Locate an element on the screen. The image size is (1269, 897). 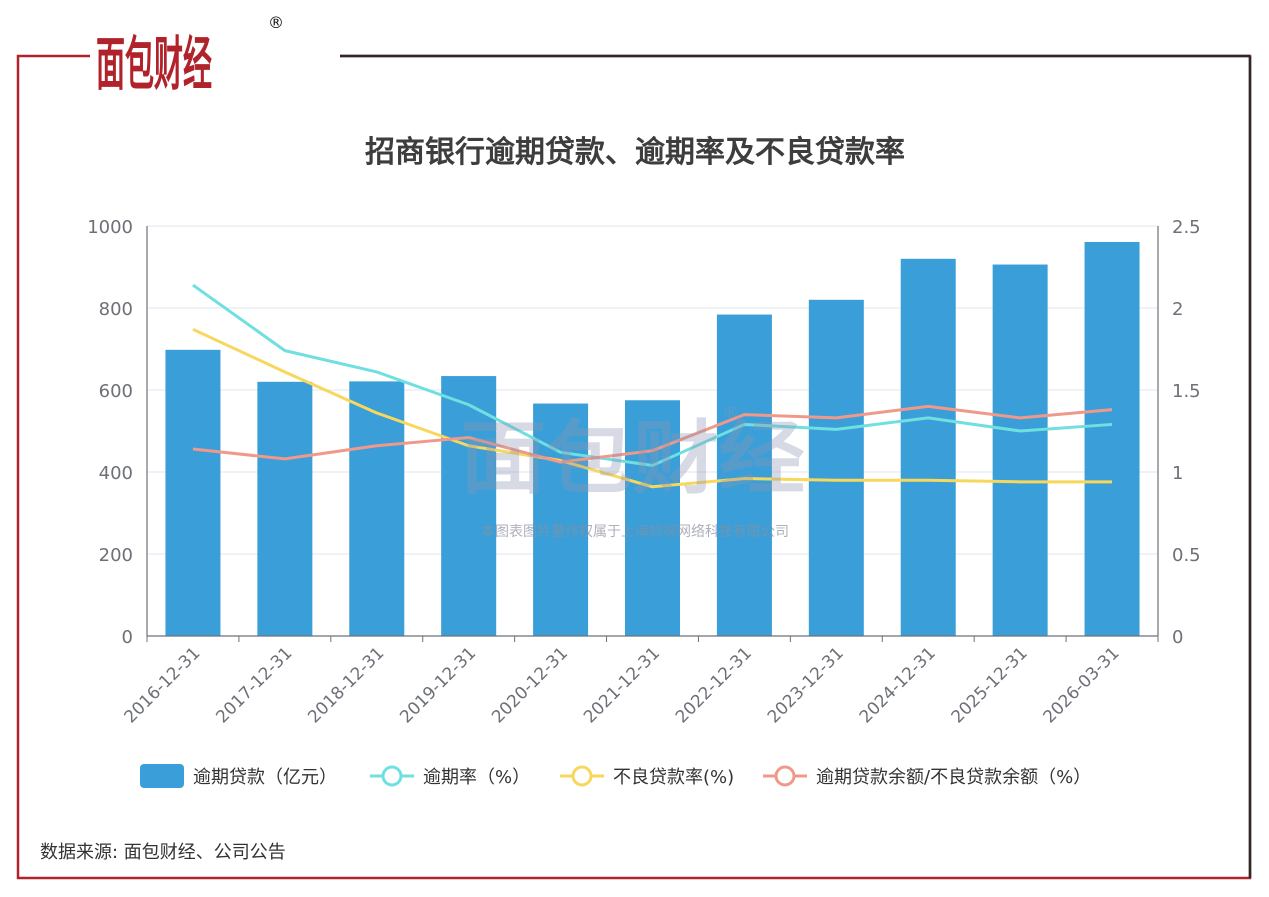
legend-label: 不良贷款率(%) is located at coordinates (673, 777).